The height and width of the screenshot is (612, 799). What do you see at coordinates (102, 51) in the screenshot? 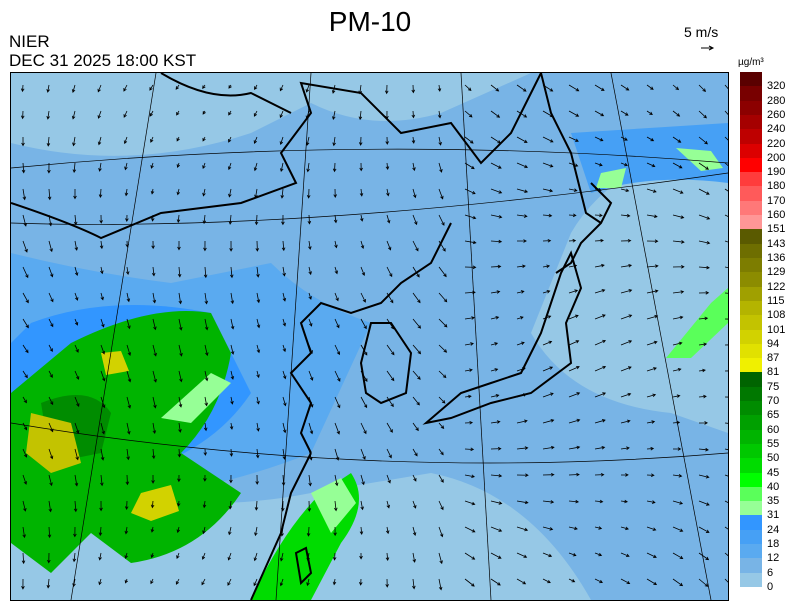
I see `agency-datetime: NIER DEC 31 2025 18:00 KST` at bounding box center [102, 51].